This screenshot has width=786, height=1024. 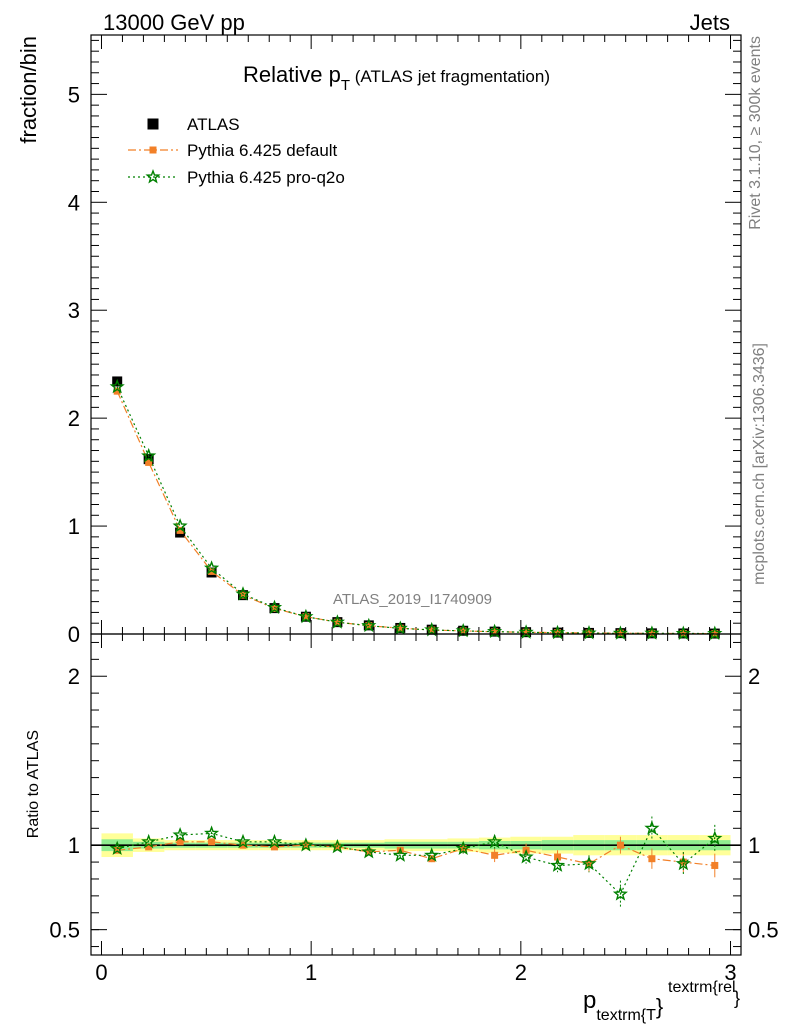 What do you see at coordinates (64, 930) in the screenshot?
I see `ratio-y-tick-label: 0.5` at bounding box center [64, 930].